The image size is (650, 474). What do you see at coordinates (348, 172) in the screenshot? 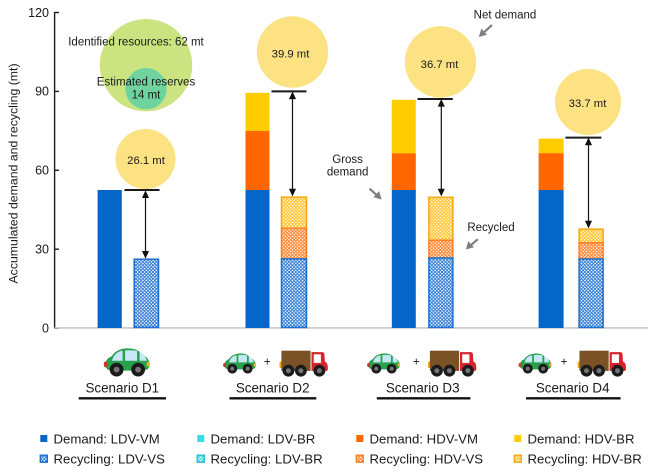
I see `svg-text: demand` at bounding box center [348, 172].